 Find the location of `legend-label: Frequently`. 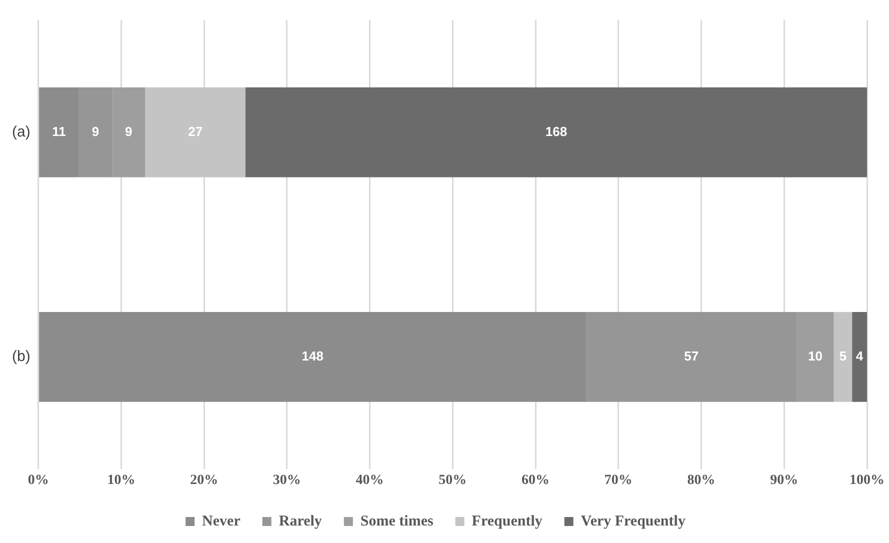

legend-label: Frequently is located at coordinates (507, 521).